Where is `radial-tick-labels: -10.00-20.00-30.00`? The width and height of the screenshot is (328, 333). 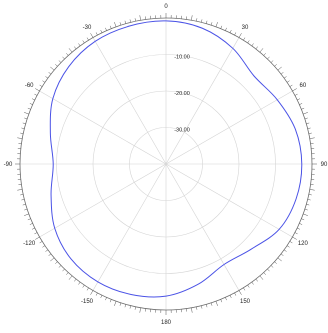 radial-tick-labels: -10.00-20.00-30.00 is located at coordinates (182, 94).